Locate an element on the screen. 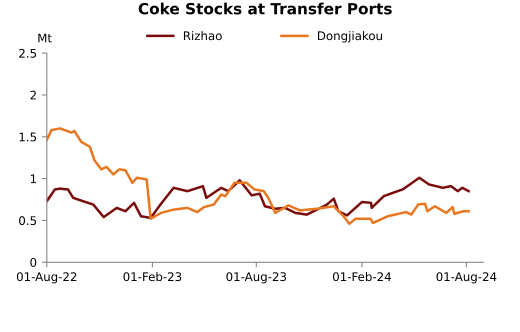 The image size is (520, 332). chart-title: Coke Stocks at Transfer Ports is located at coordinates (265, 8).